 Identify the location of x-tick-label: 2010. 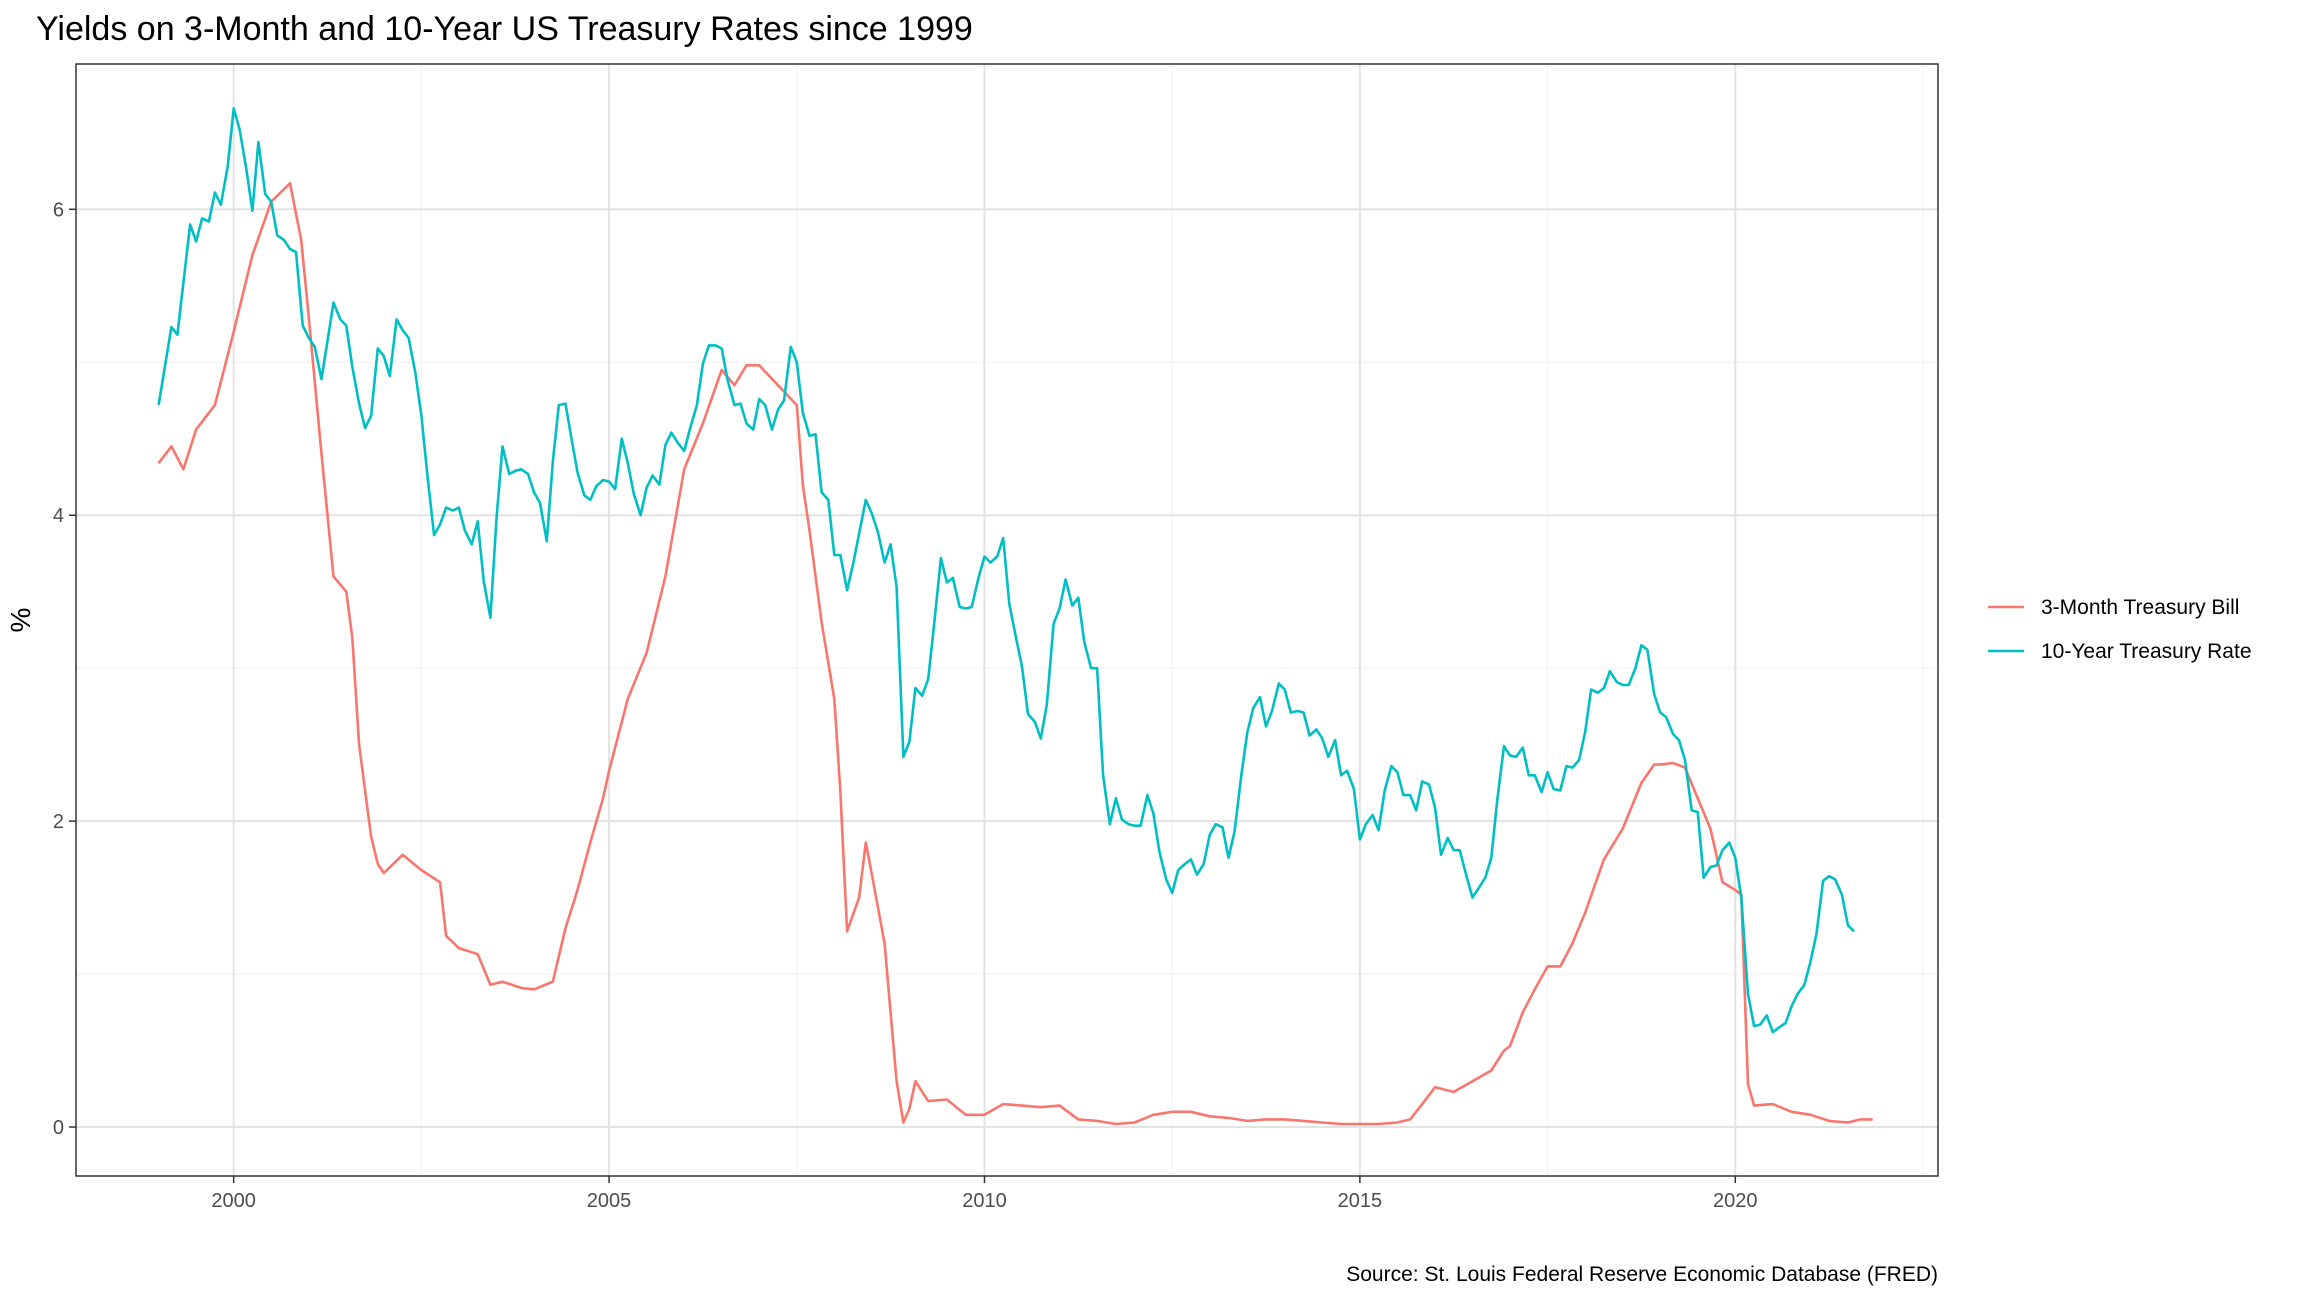
(984, 1201).